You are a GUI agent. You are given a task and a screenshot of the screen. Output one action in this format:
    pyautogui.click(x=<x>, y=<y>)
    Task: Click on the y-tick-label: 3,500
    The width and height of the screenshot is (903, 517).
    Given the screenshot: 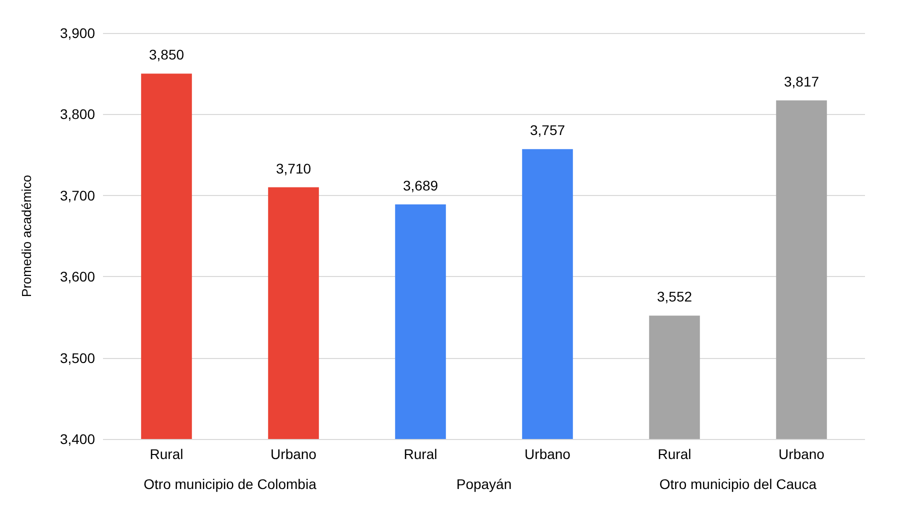 What is the action you would take?
    pyautogui.click(x=78, y=358)
    